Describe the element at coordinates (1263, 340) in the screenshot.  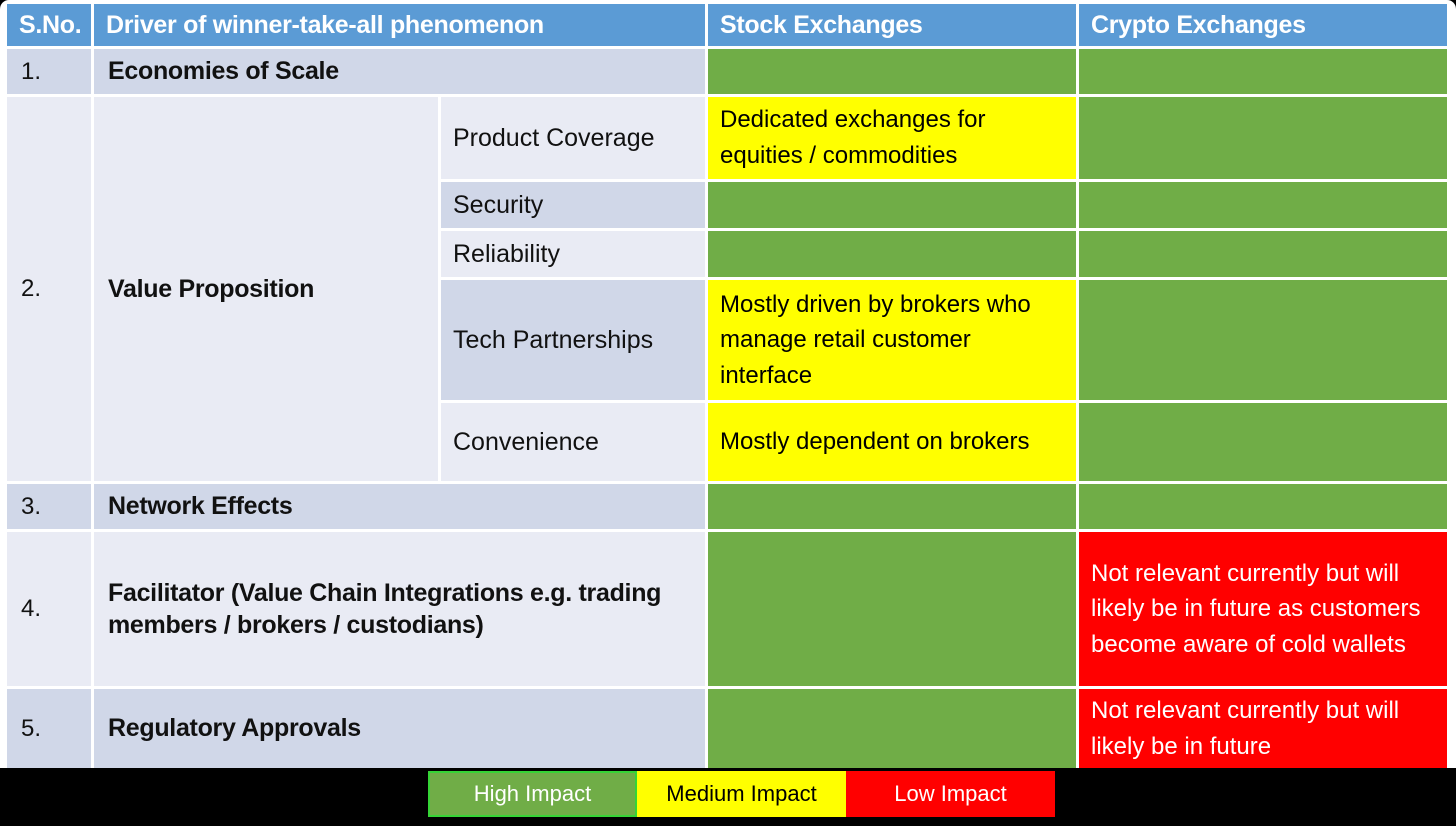
I see `impact-cell-crypto-tech-partnerships` at that location.